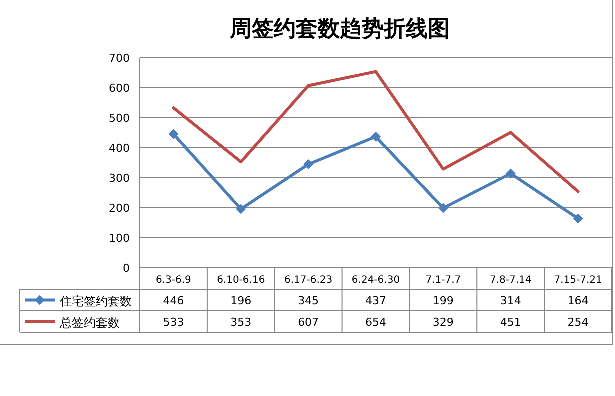 This screenshot has width=615, height=396. Describe the element at coordinates (119, 58) in the screenshot. I see `y-tick-label: 700` at that location.